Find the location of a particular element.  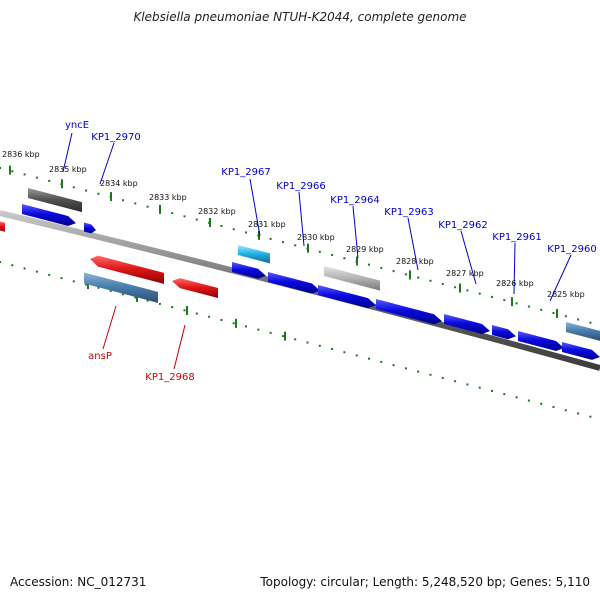

tick-label-2827-kbp: 2827 kbp is located at coordinates (465, 273).